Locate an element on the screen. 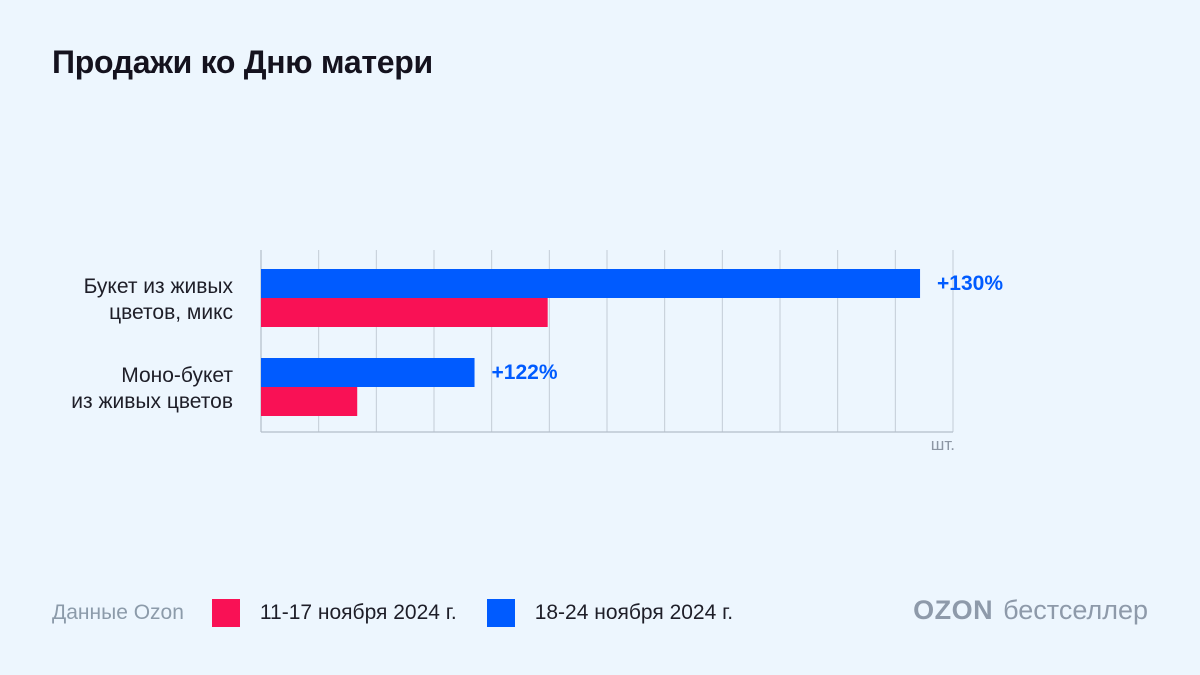 The width and height of the screenshot is (1200, 675). growth-label-2: +122% is located at coordinates (525, 372).